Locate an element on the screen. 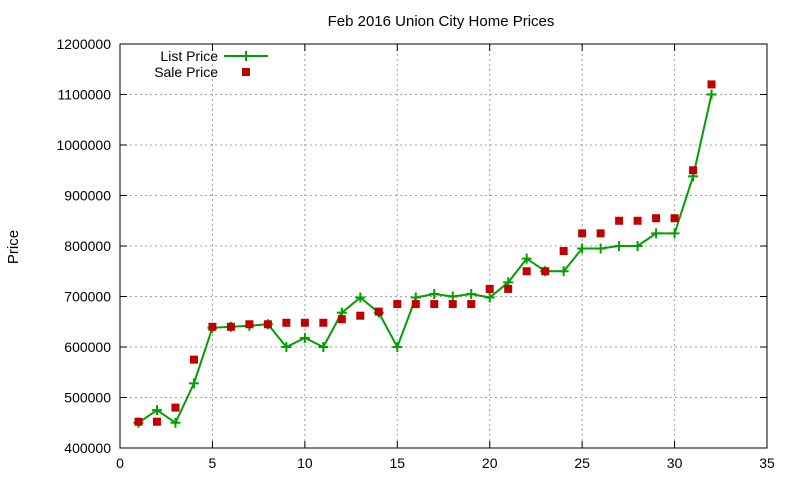 This screenshot has height=480, width=800. legend-label: List Price is located at coordinates (189, 56).